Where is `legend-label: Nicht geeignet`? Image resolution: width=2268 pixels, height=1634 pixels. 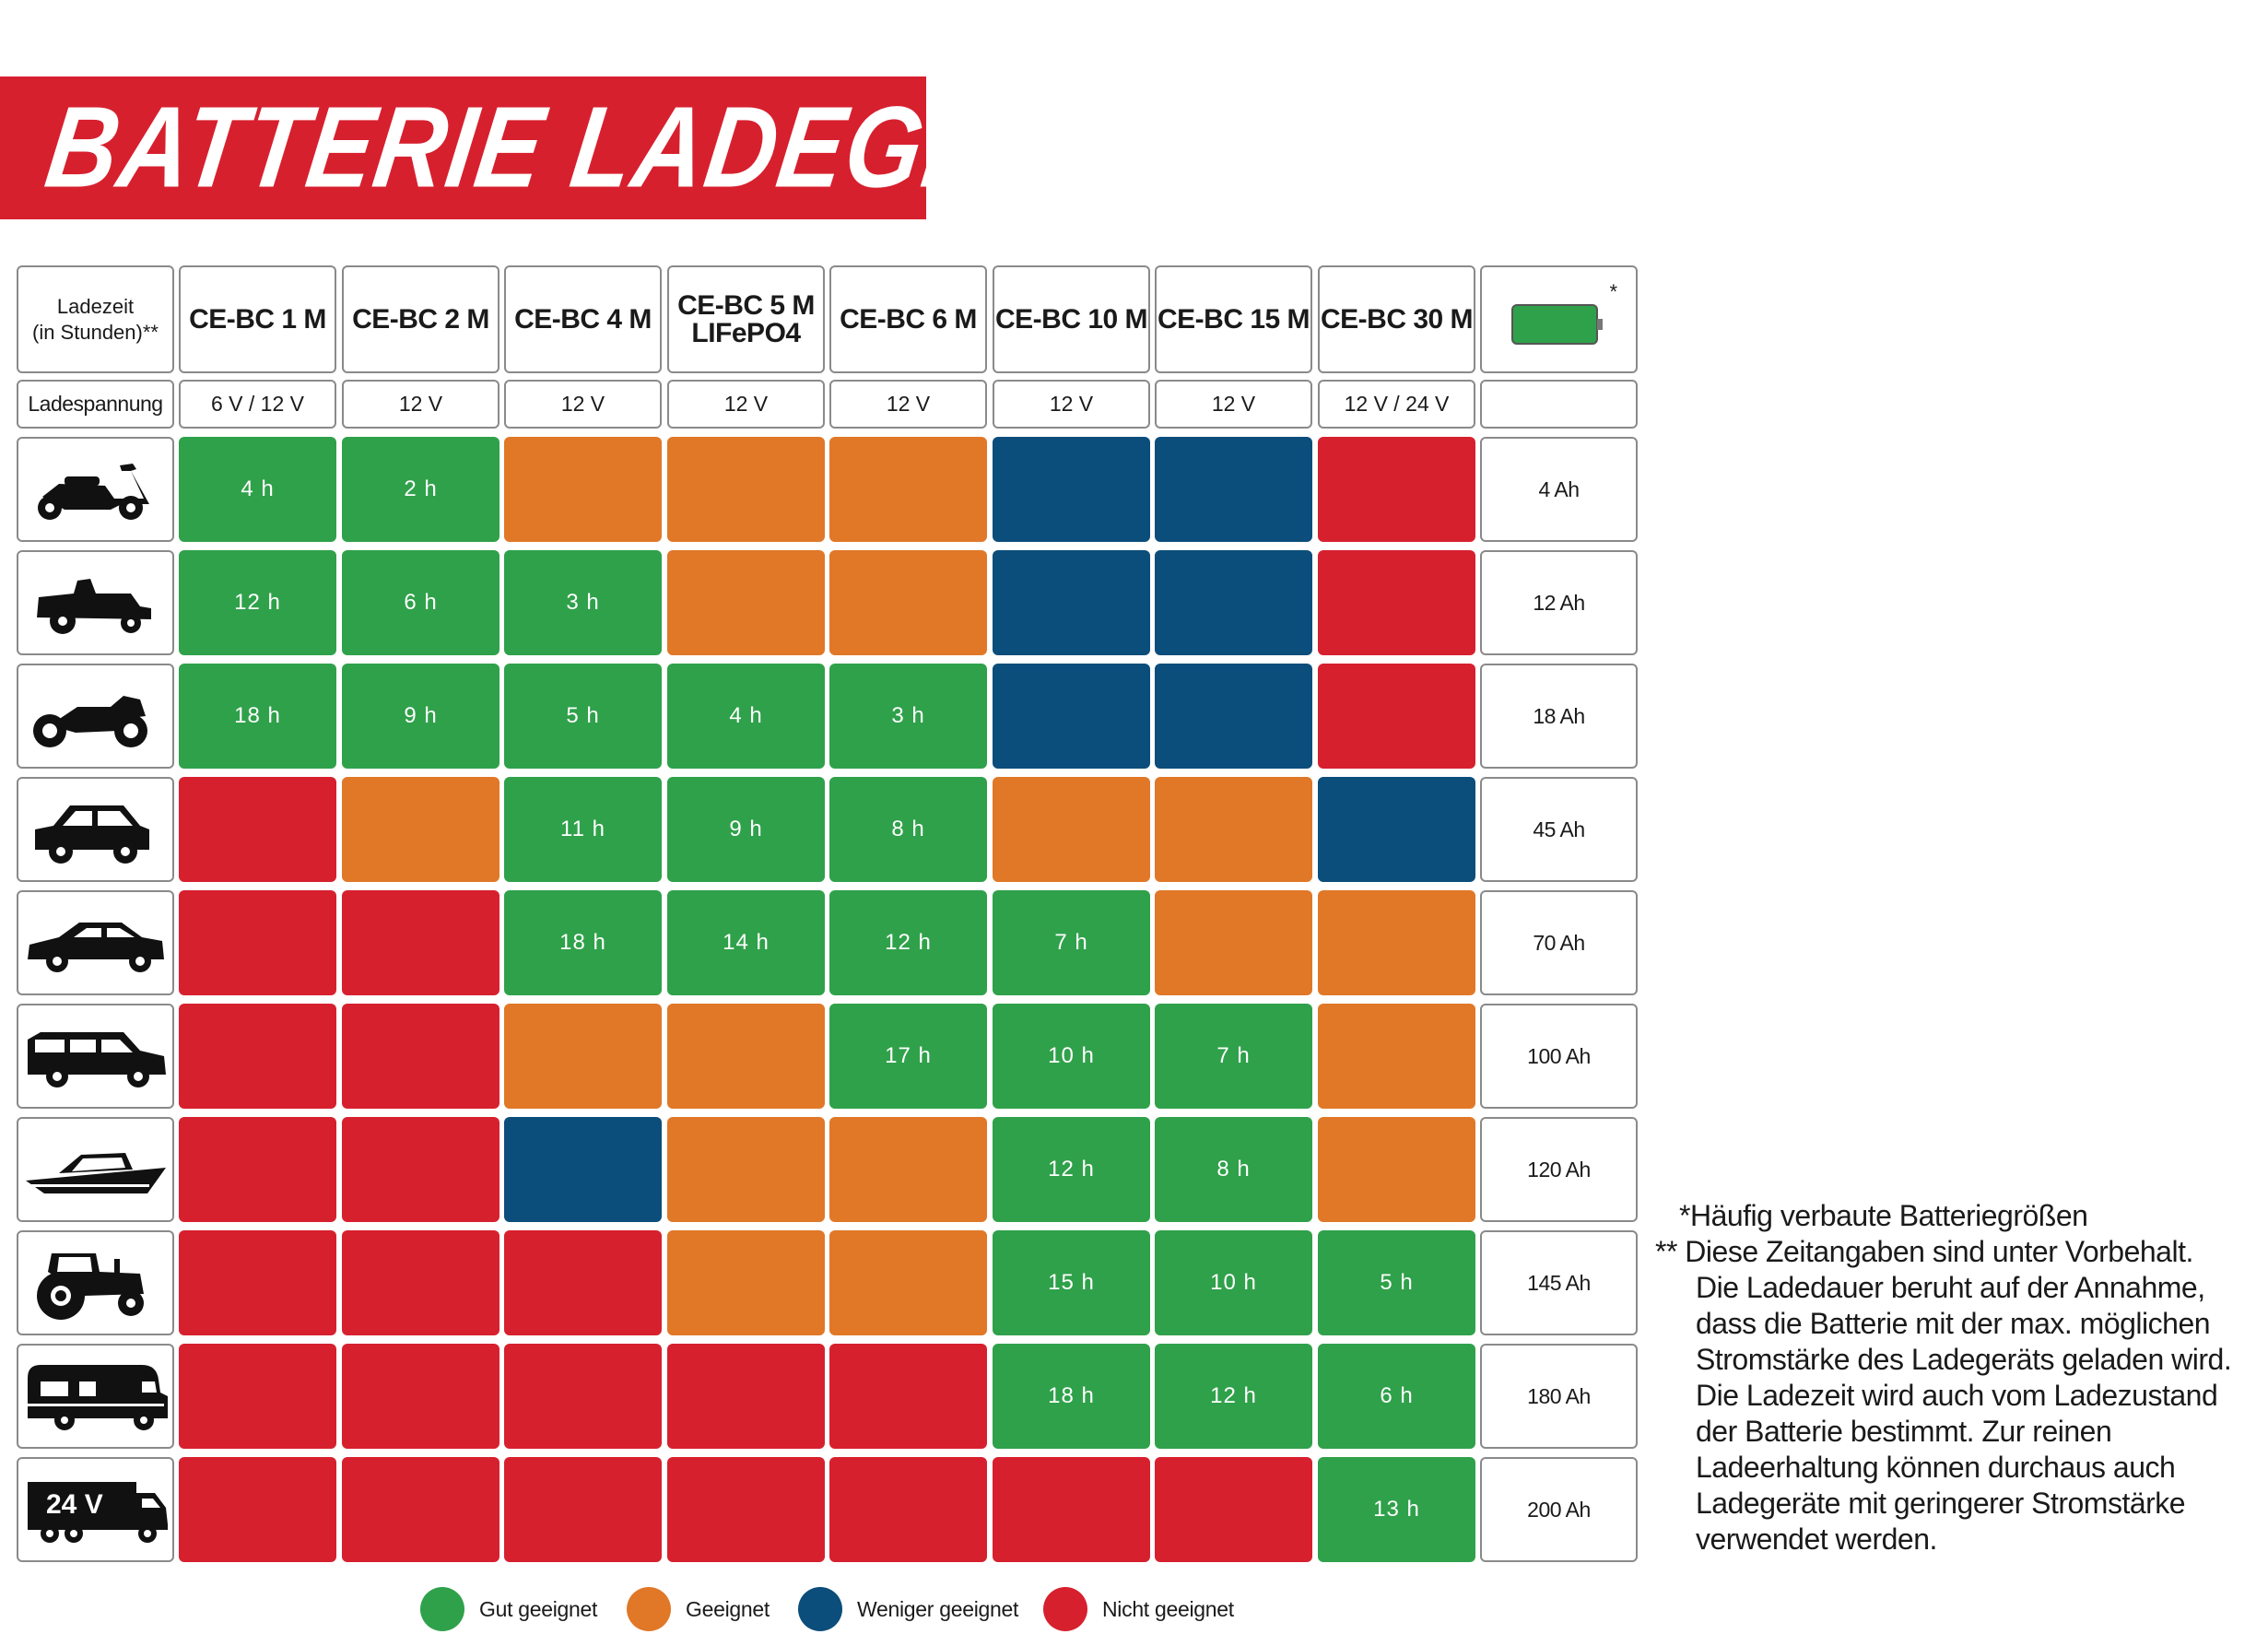
legend-label: Nicht geeignet is located at coordinates (1168, 1609).